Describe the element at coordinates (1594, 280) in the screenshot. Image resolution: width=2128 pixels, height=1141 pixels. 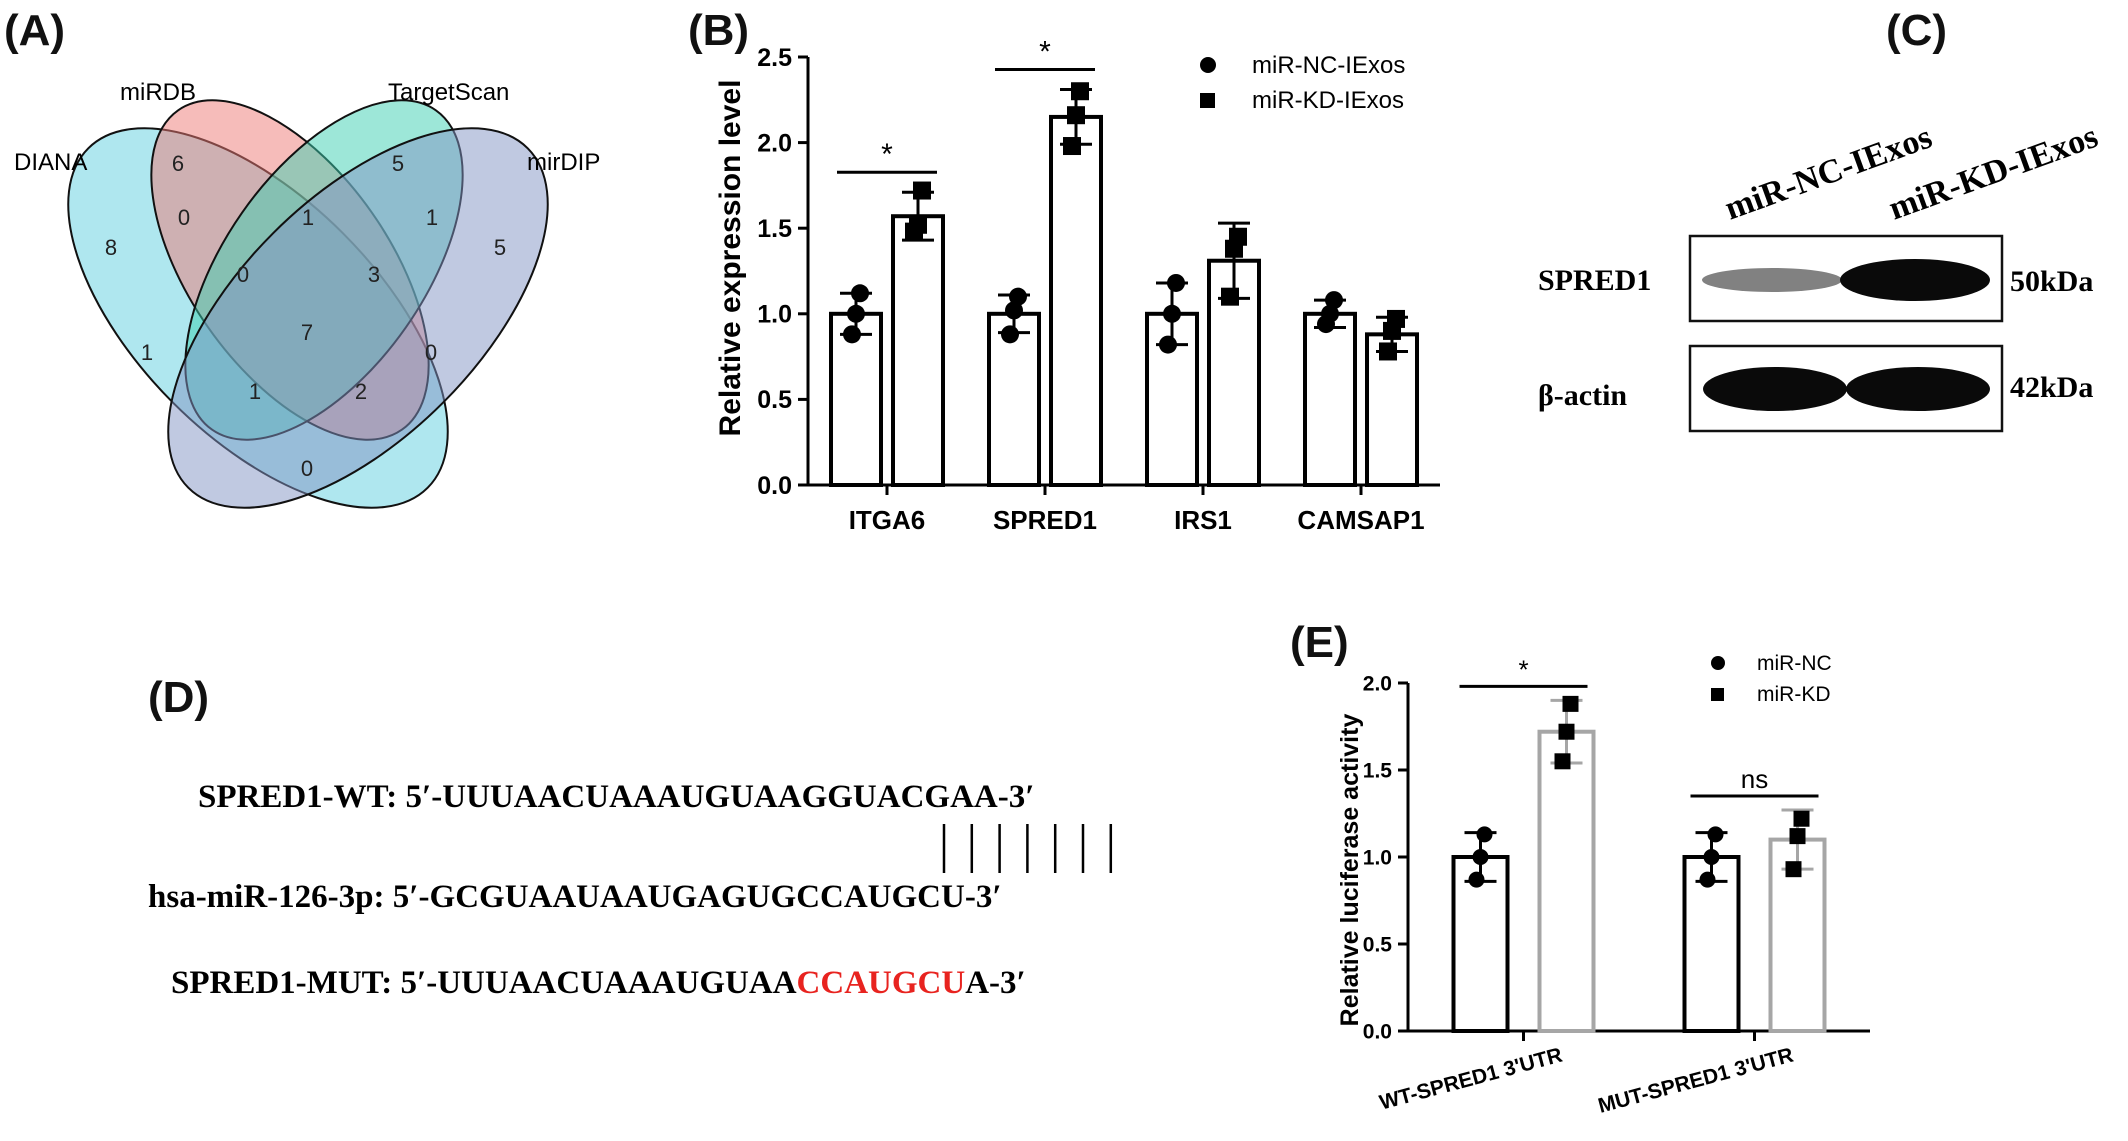
I see `blot-row-label-spred1: SPRED1` at that location.